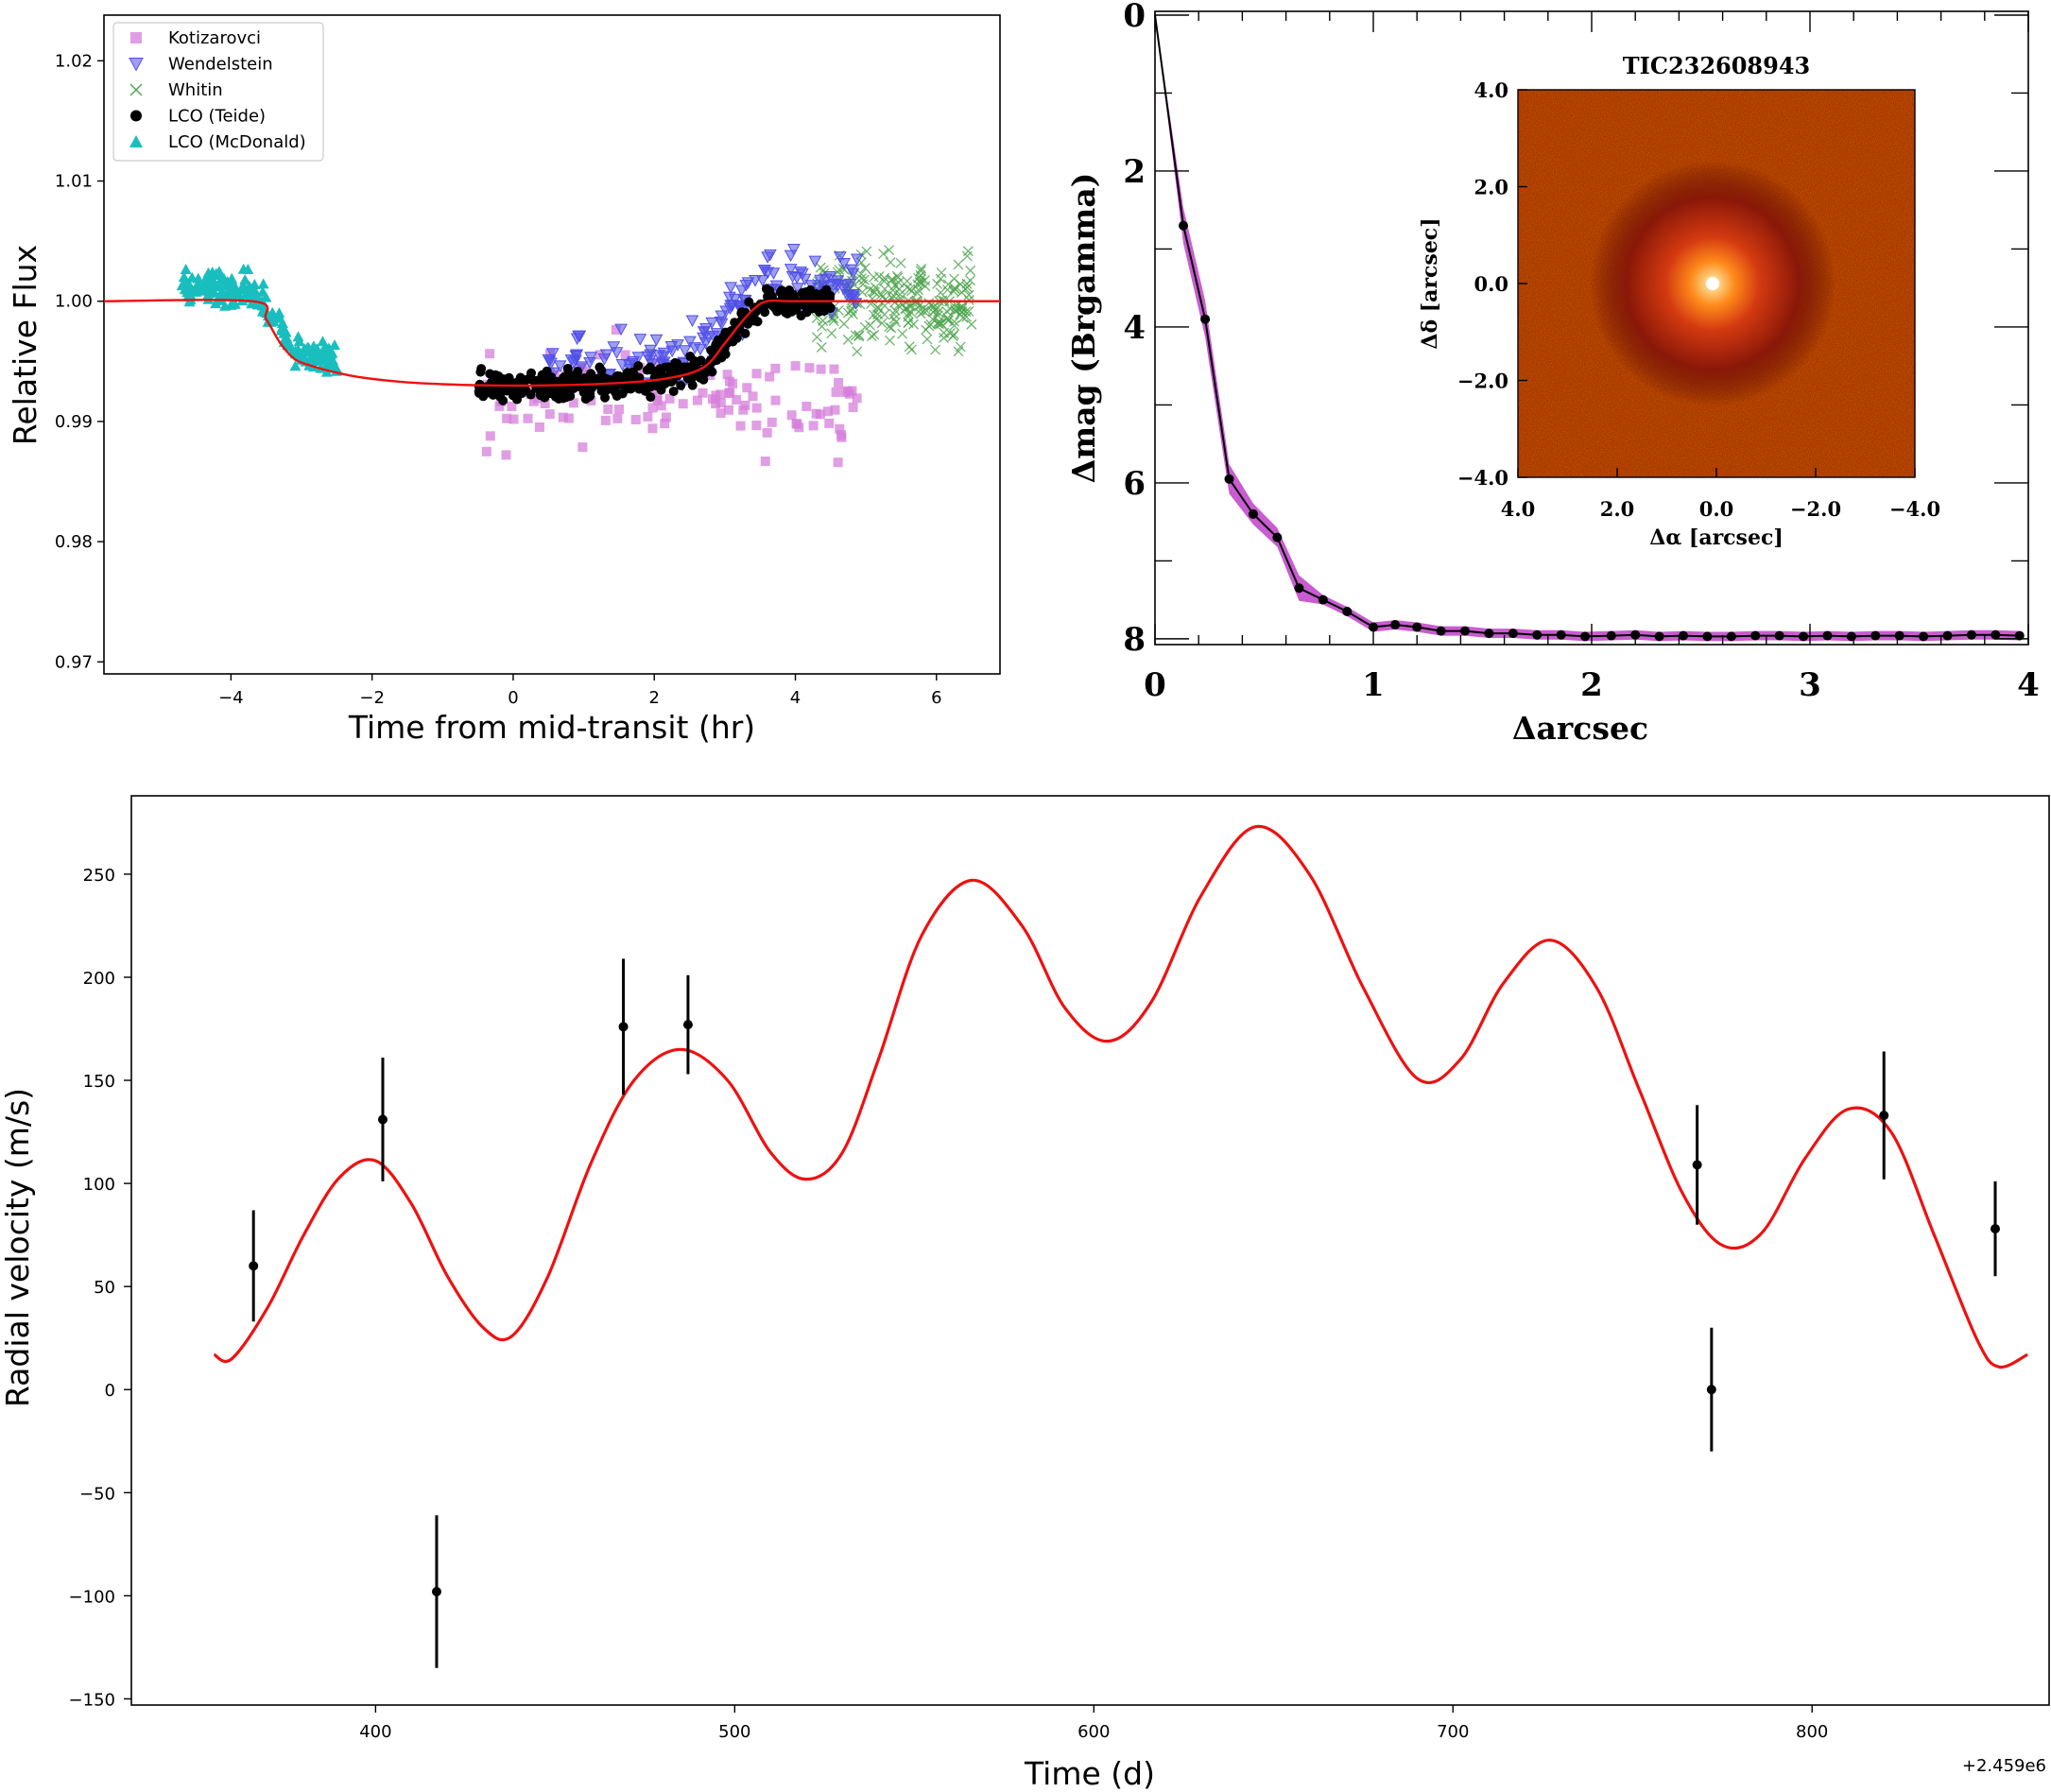  I want to click on transit-ytick-label: 0.97, so click(74, 662).